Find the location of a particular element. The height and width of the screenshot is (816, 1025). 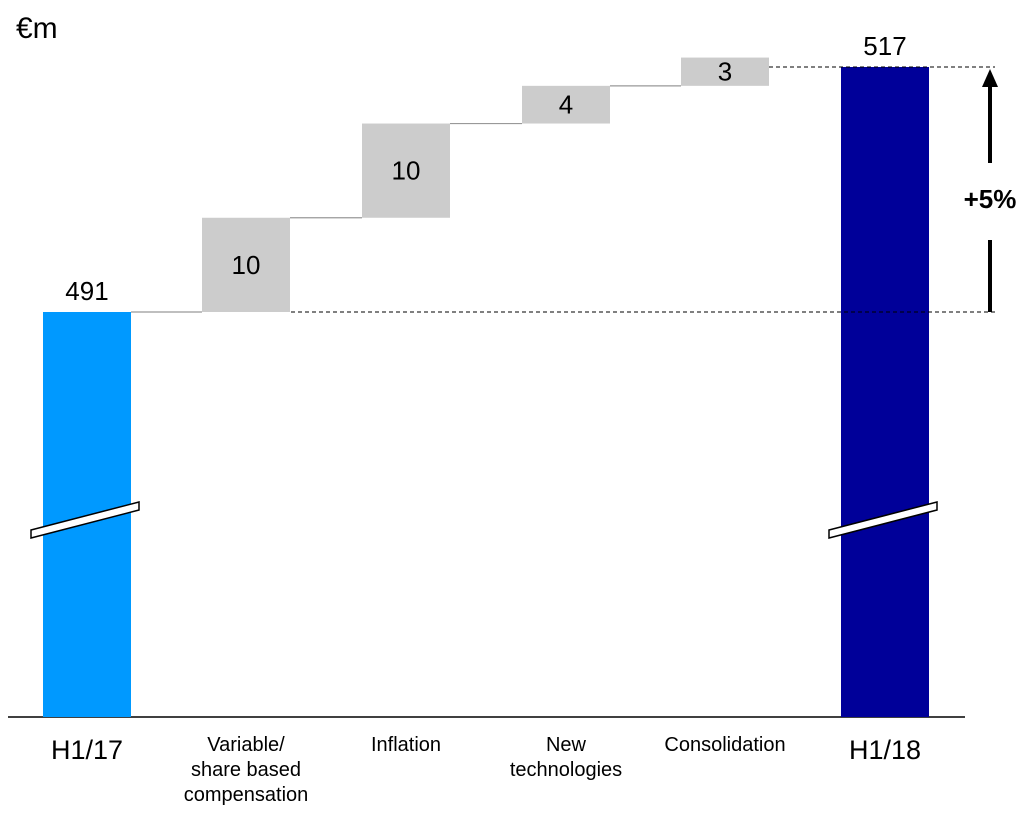

category-label: Inflation is located at coordinates (406, 745).